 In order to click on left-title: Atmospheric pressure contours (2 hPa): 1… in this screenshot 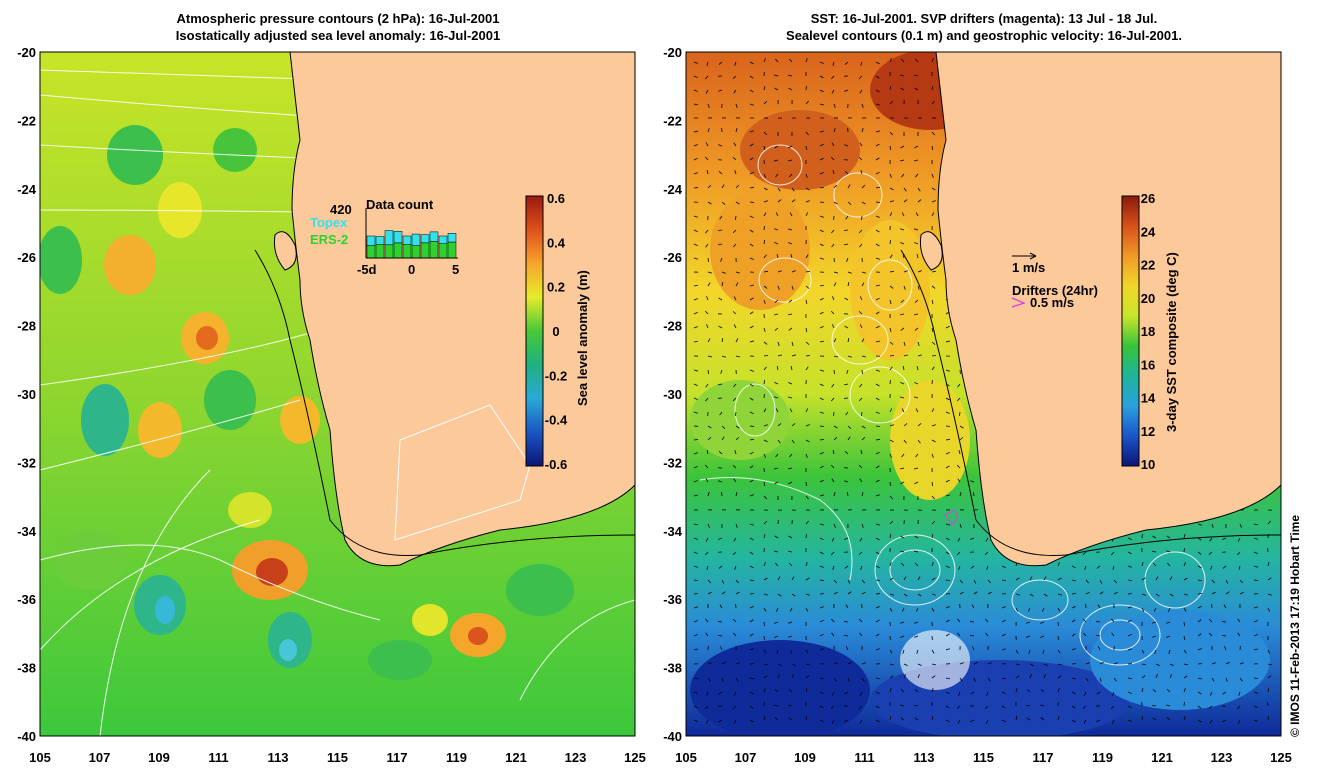, I will do `click(338, 27)`.